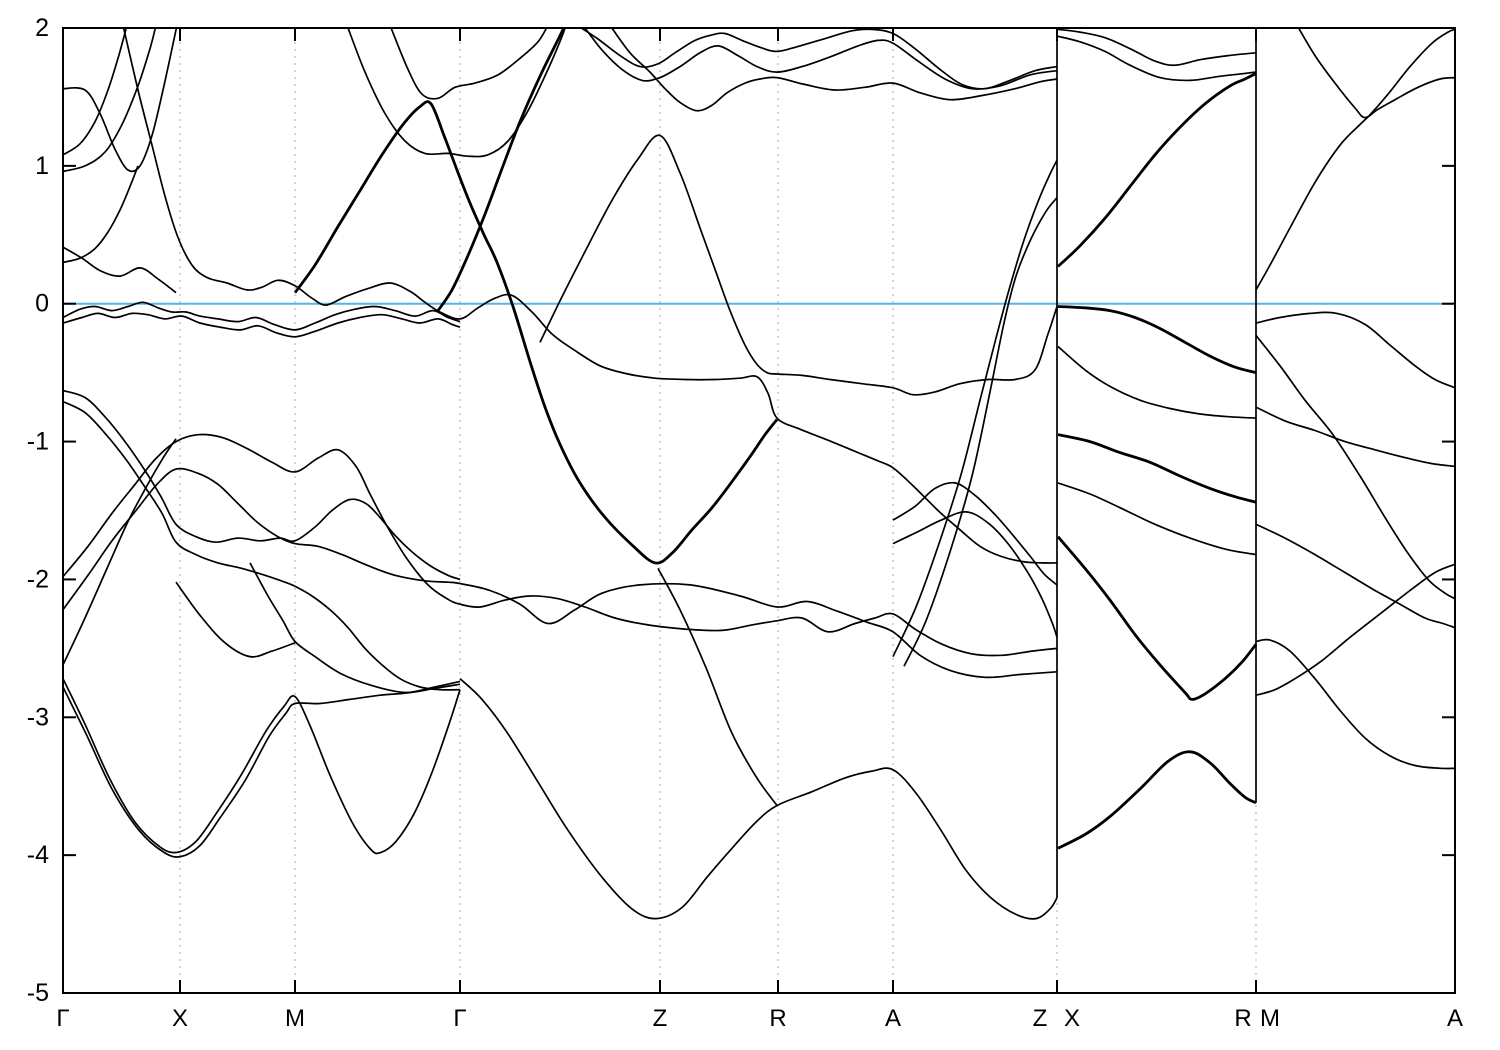  I want to click on y-tick-label: -5, so click(38, 993).